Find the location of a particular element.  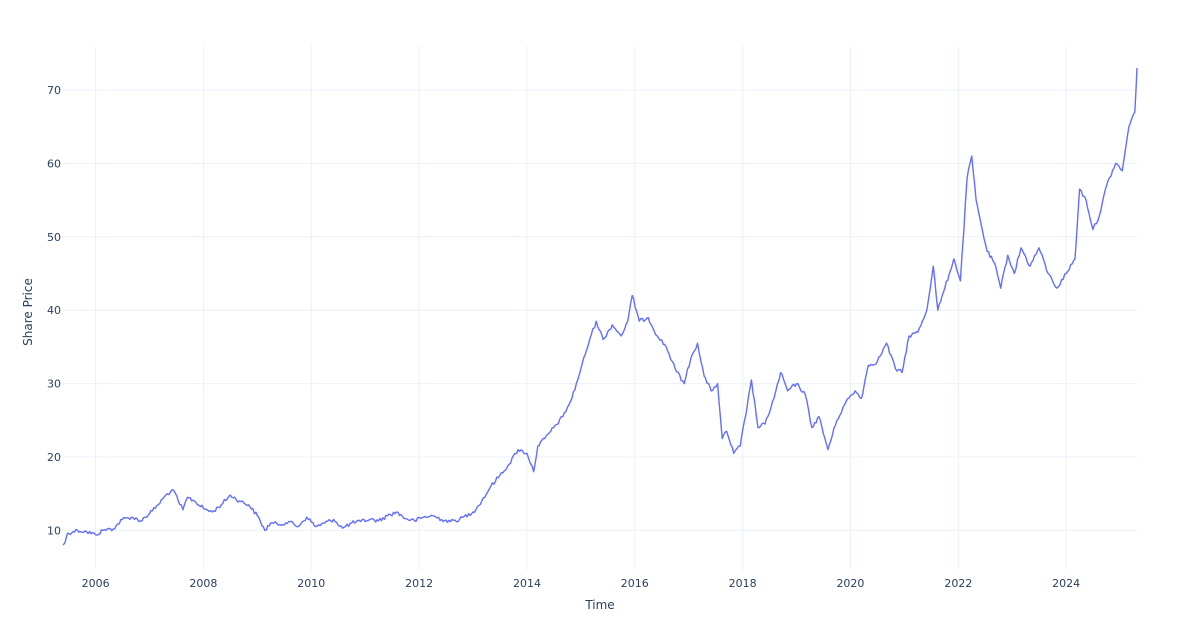

y-tick-label: 30 is located at coordinates (54, 384).